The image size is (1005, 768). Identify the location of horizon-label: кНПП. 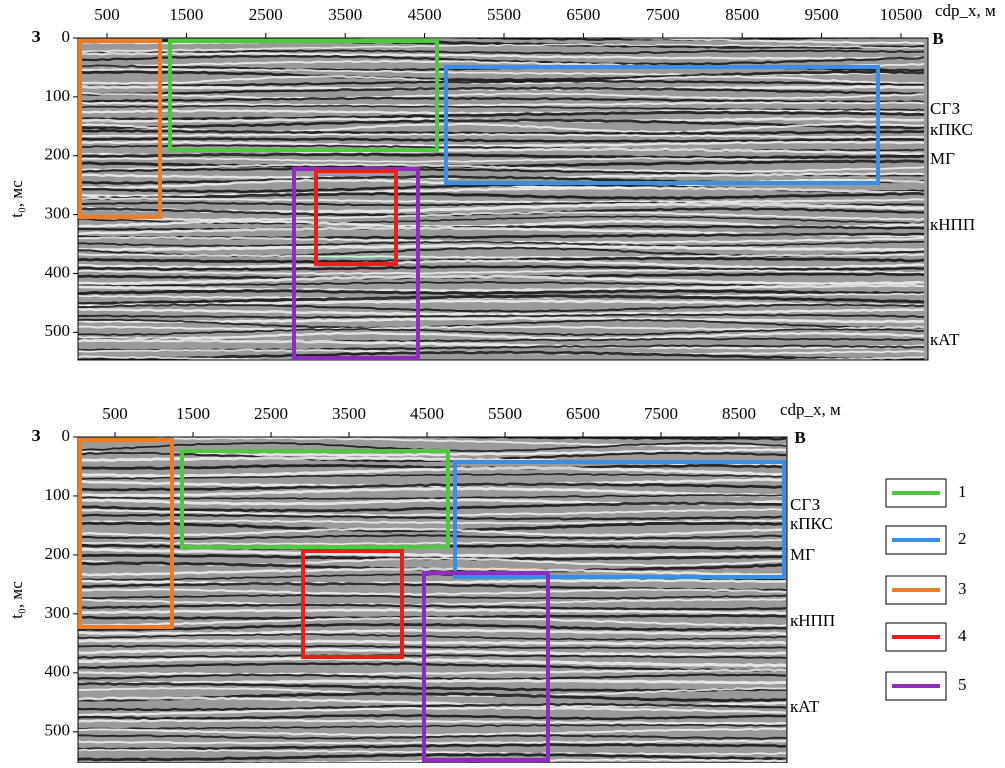
(812, 620).